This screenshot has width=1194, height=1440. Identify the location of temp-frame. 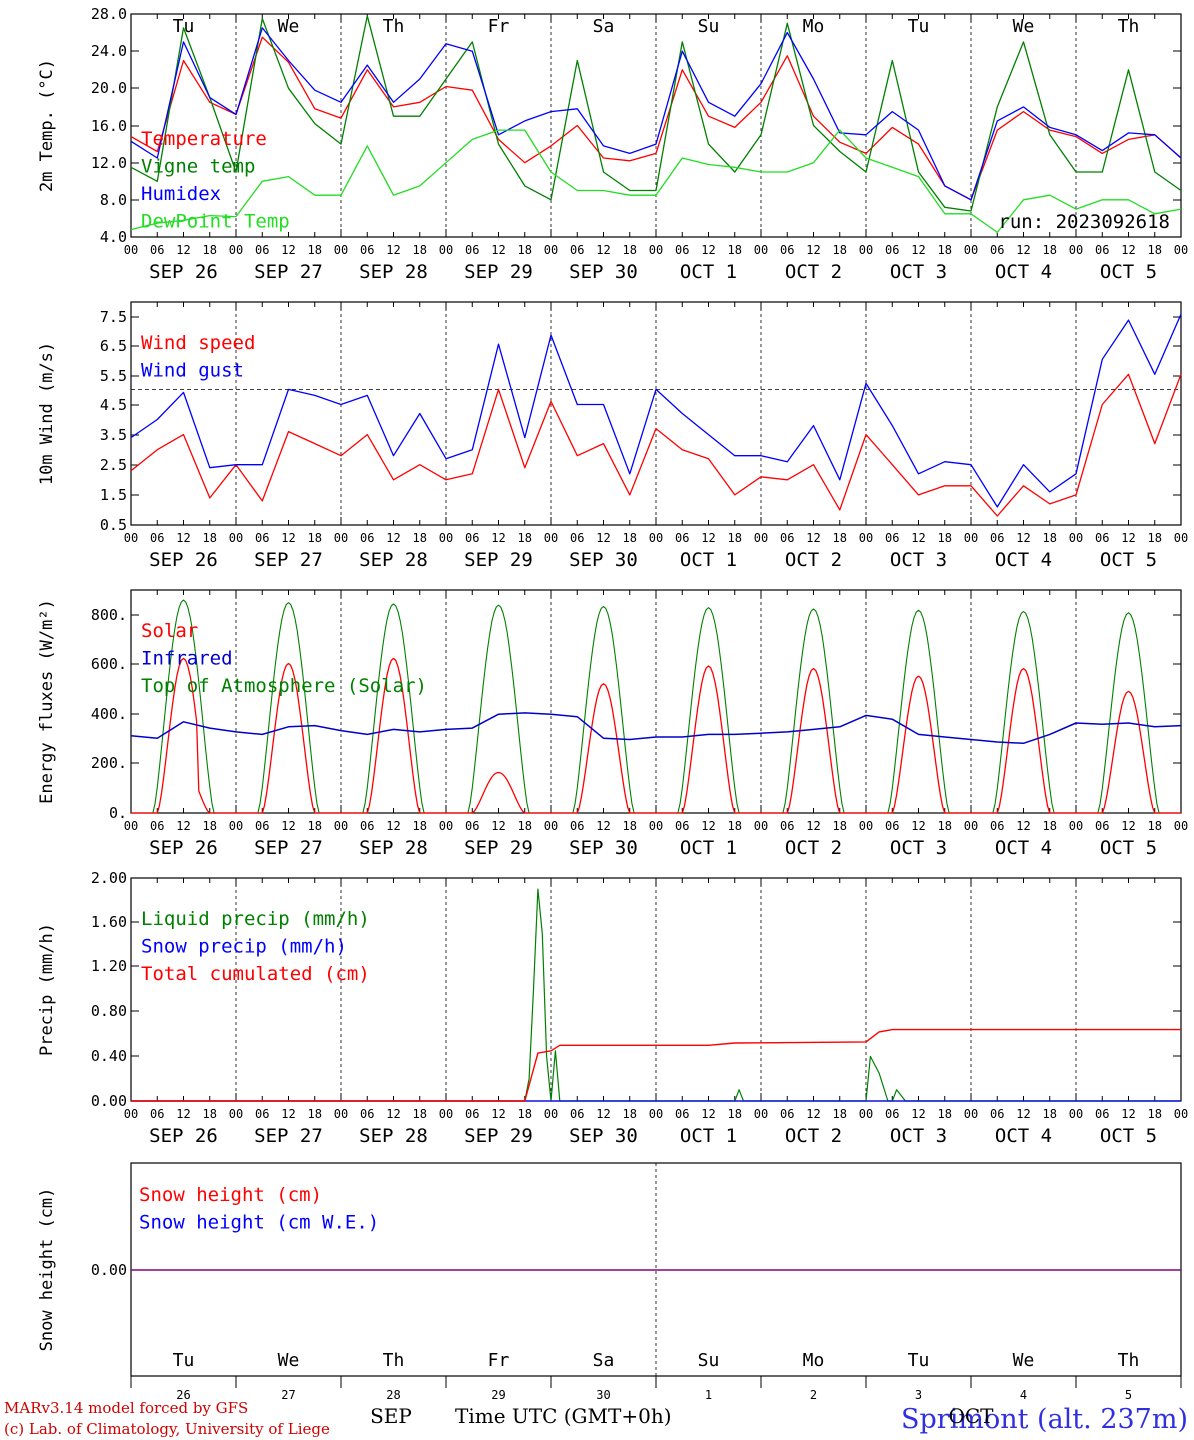
(656, 125).